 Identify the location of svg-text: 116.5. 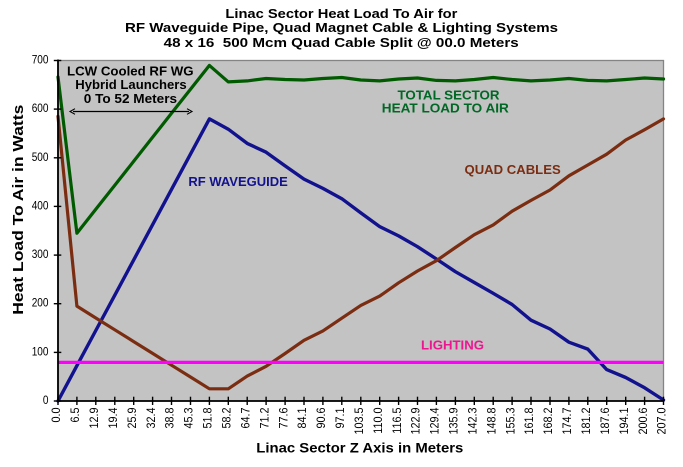
(397, 420).